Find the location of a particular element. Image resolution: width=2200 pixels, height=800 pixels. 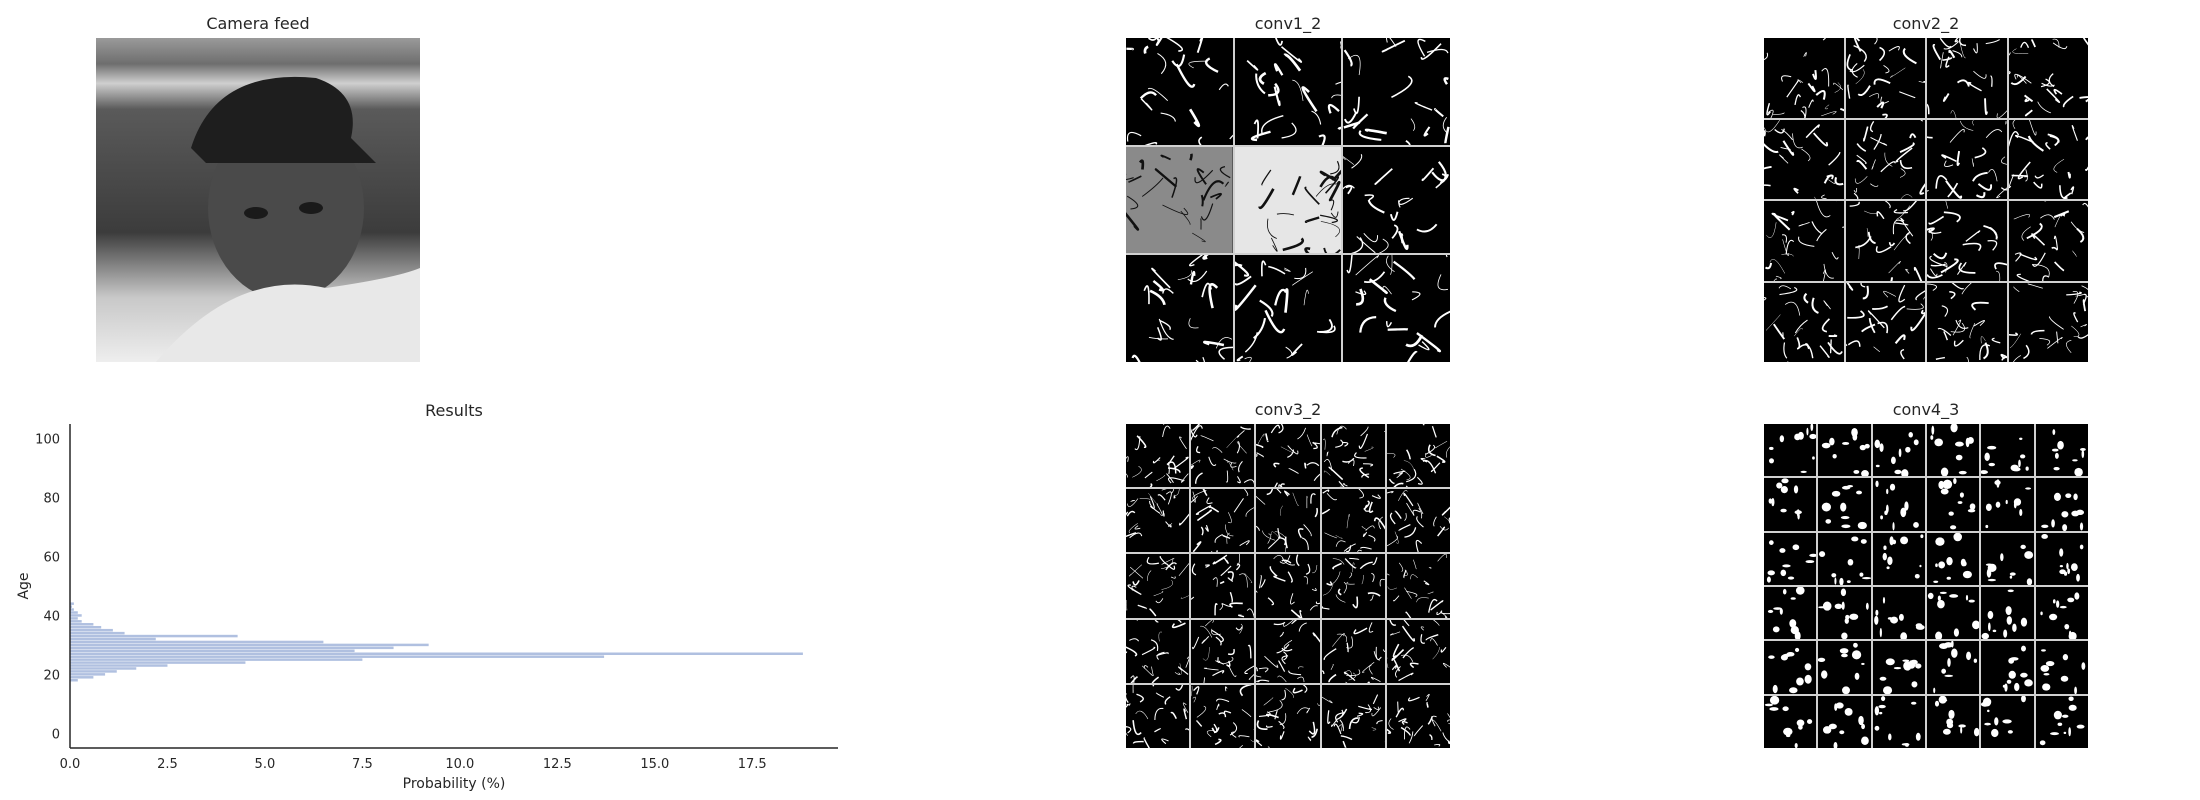

chart-title: Results is located at coordinates (454, 410).